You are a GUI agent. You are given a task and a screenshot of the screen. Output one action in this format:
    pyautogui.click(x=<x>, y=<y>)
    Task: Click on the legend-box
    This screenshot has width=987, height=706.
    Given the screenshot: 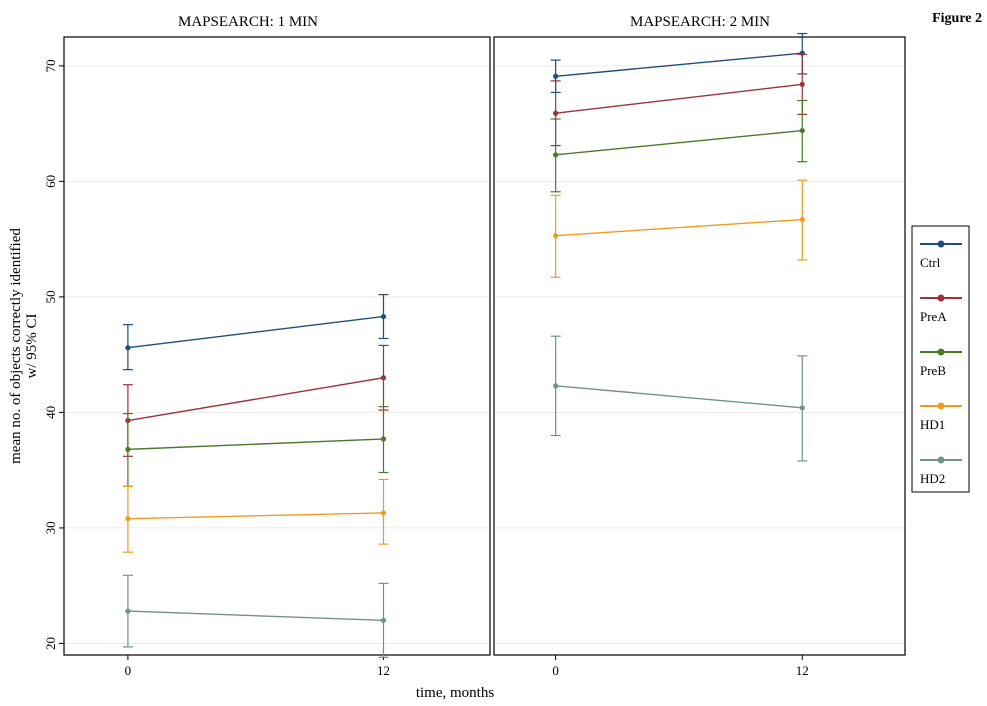 What is the action you would take?
    pyautogui.click(x=940, y=359)
    